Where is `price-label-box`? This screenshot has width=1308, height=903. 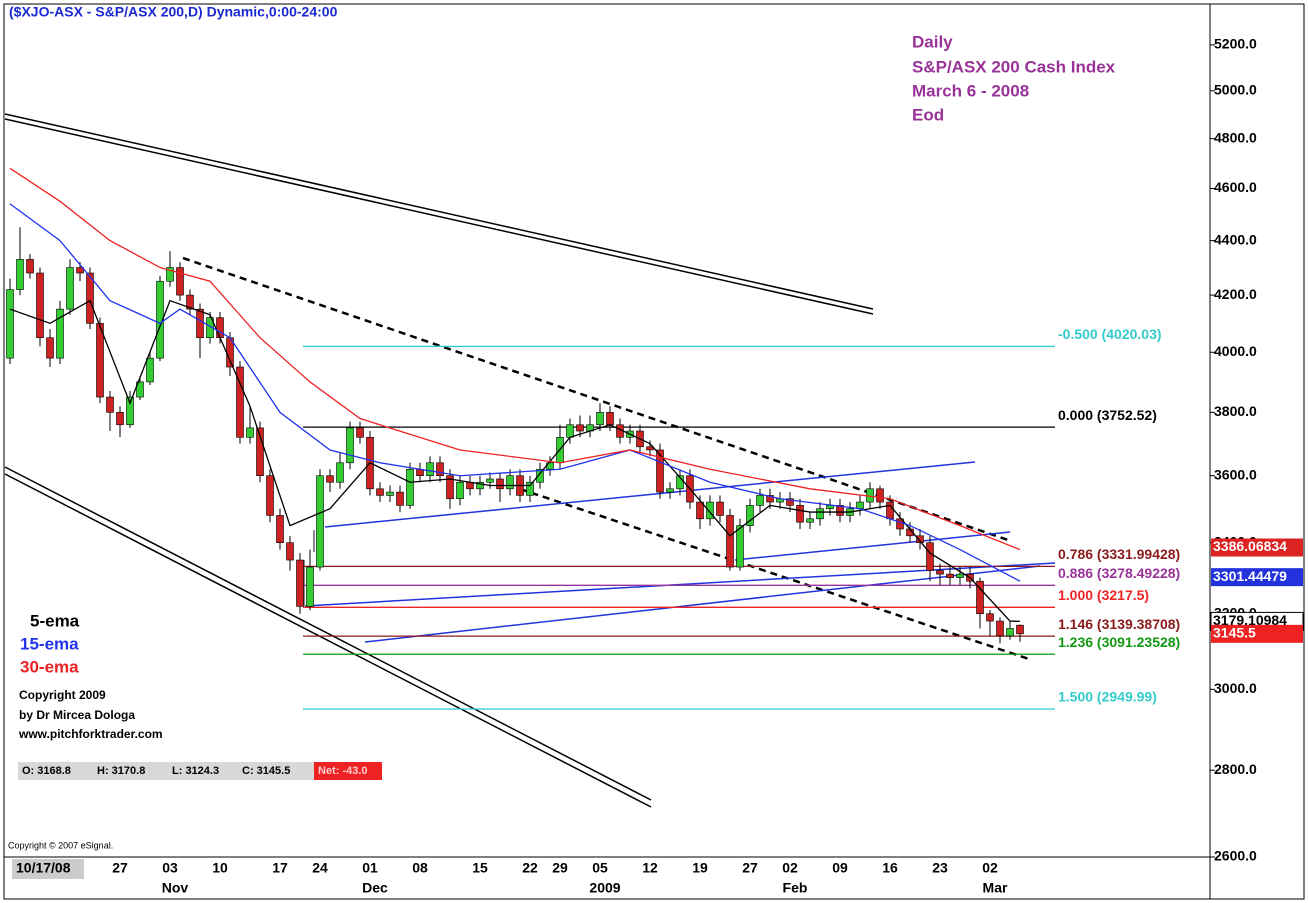
price-label-box is located at coordinates (1257, 577).